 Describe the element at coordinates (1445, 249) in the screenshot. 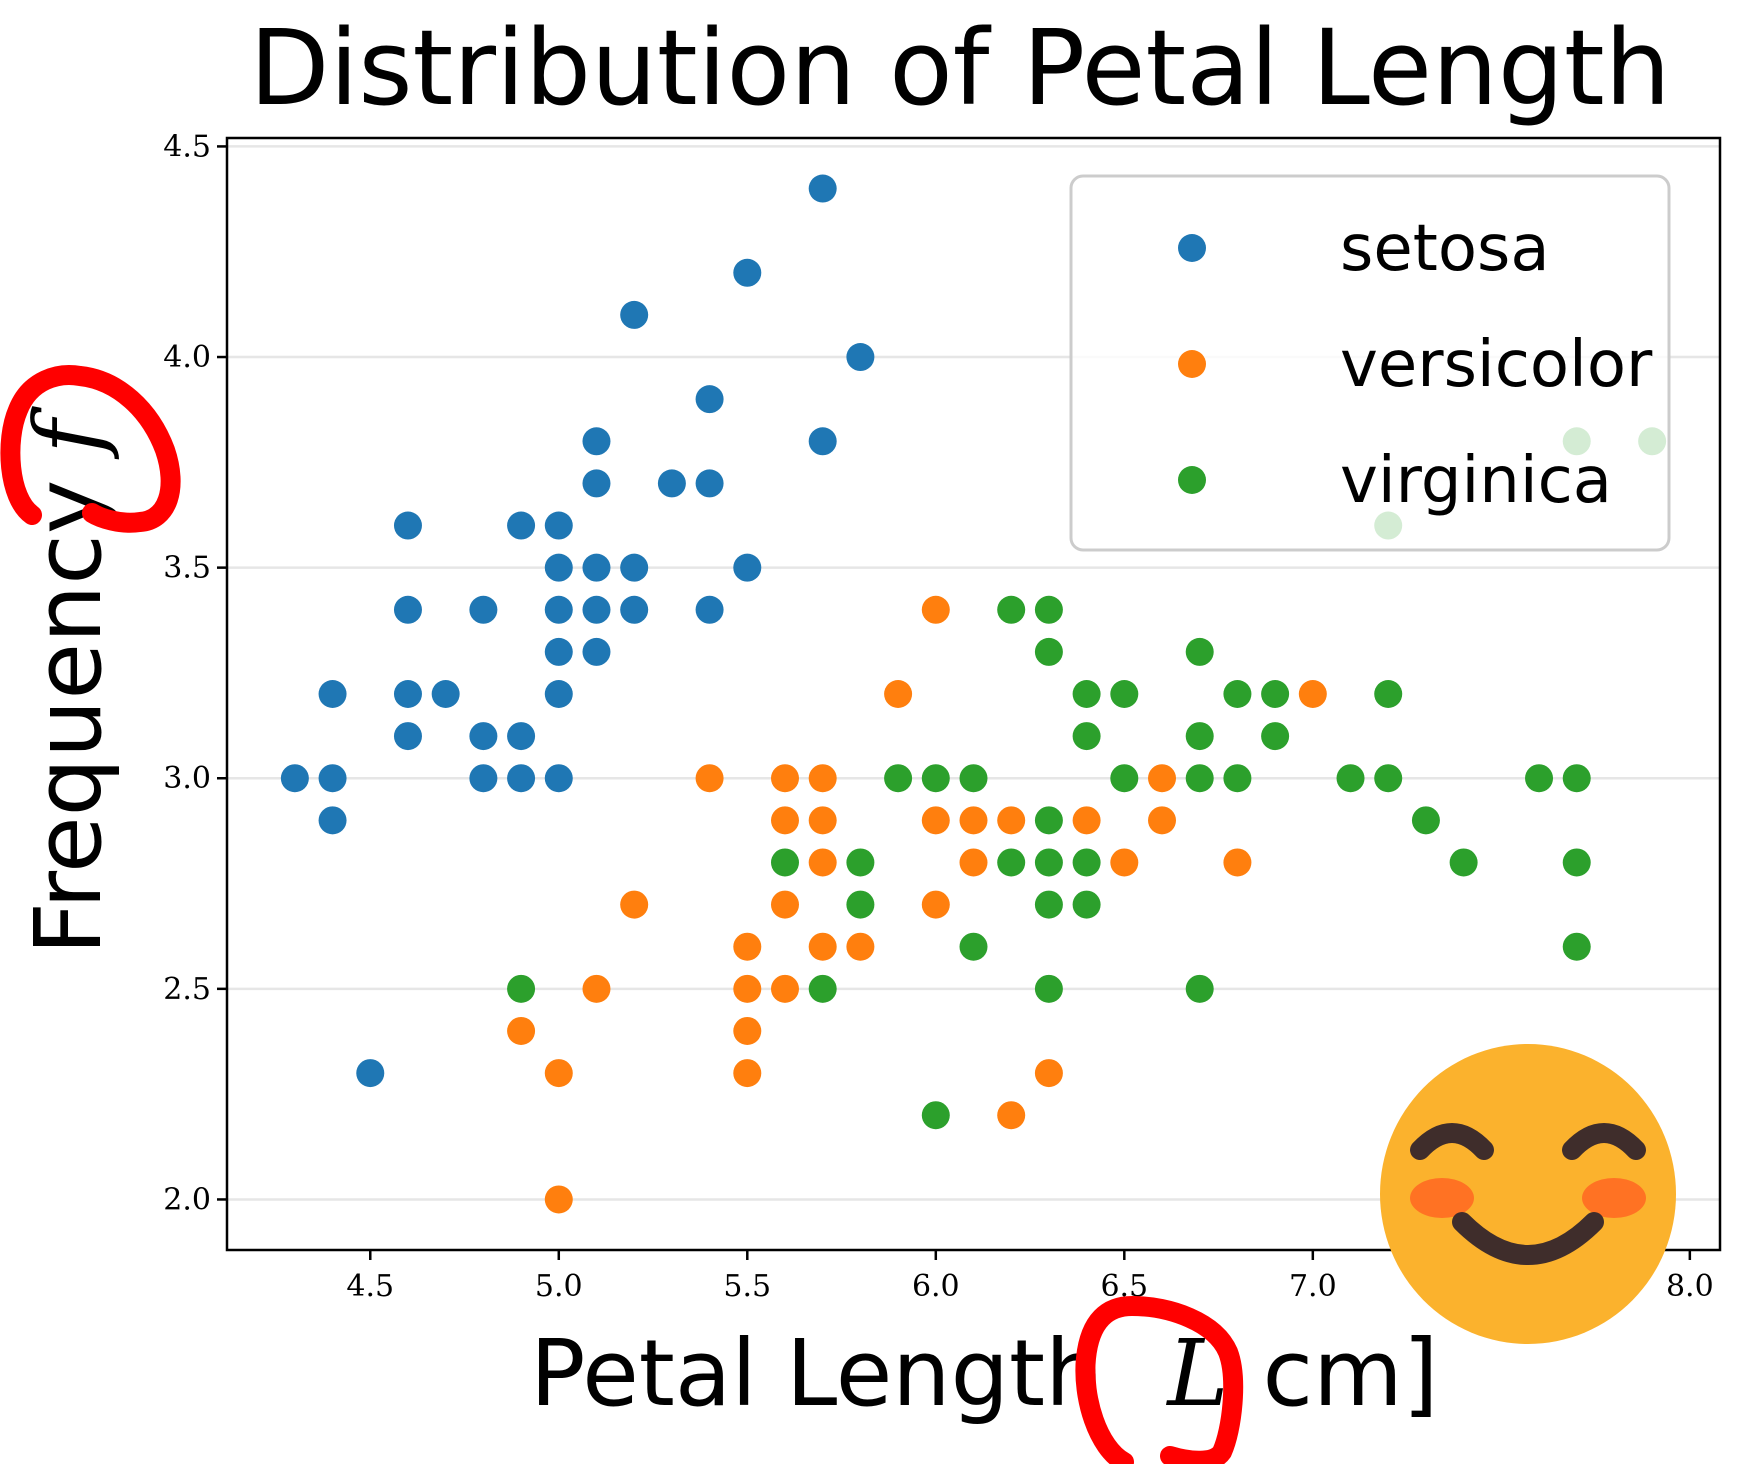

I see `legend-label: setosa` at that location.